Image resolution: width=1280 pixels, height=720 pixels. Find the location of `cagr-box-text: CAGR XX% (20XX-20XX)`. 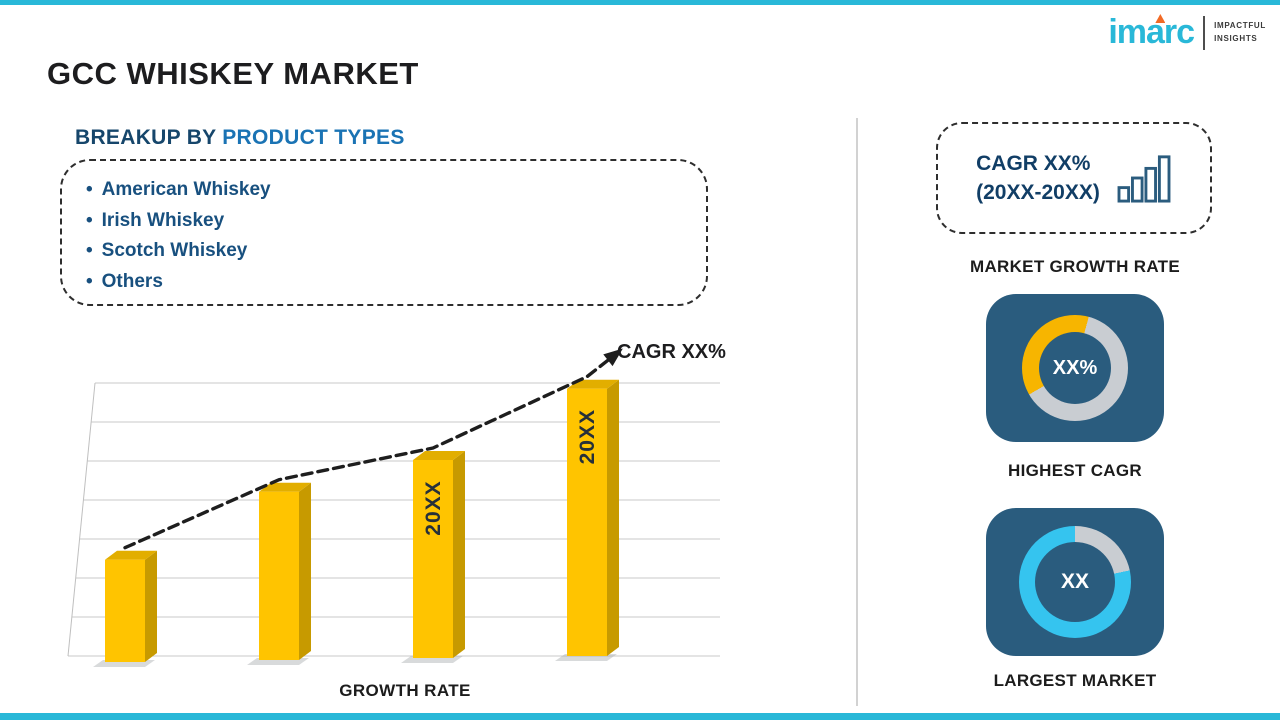

cagr-box-text: CAGR XX% (20XX-20XX) is located at coordinates (1038, 178).